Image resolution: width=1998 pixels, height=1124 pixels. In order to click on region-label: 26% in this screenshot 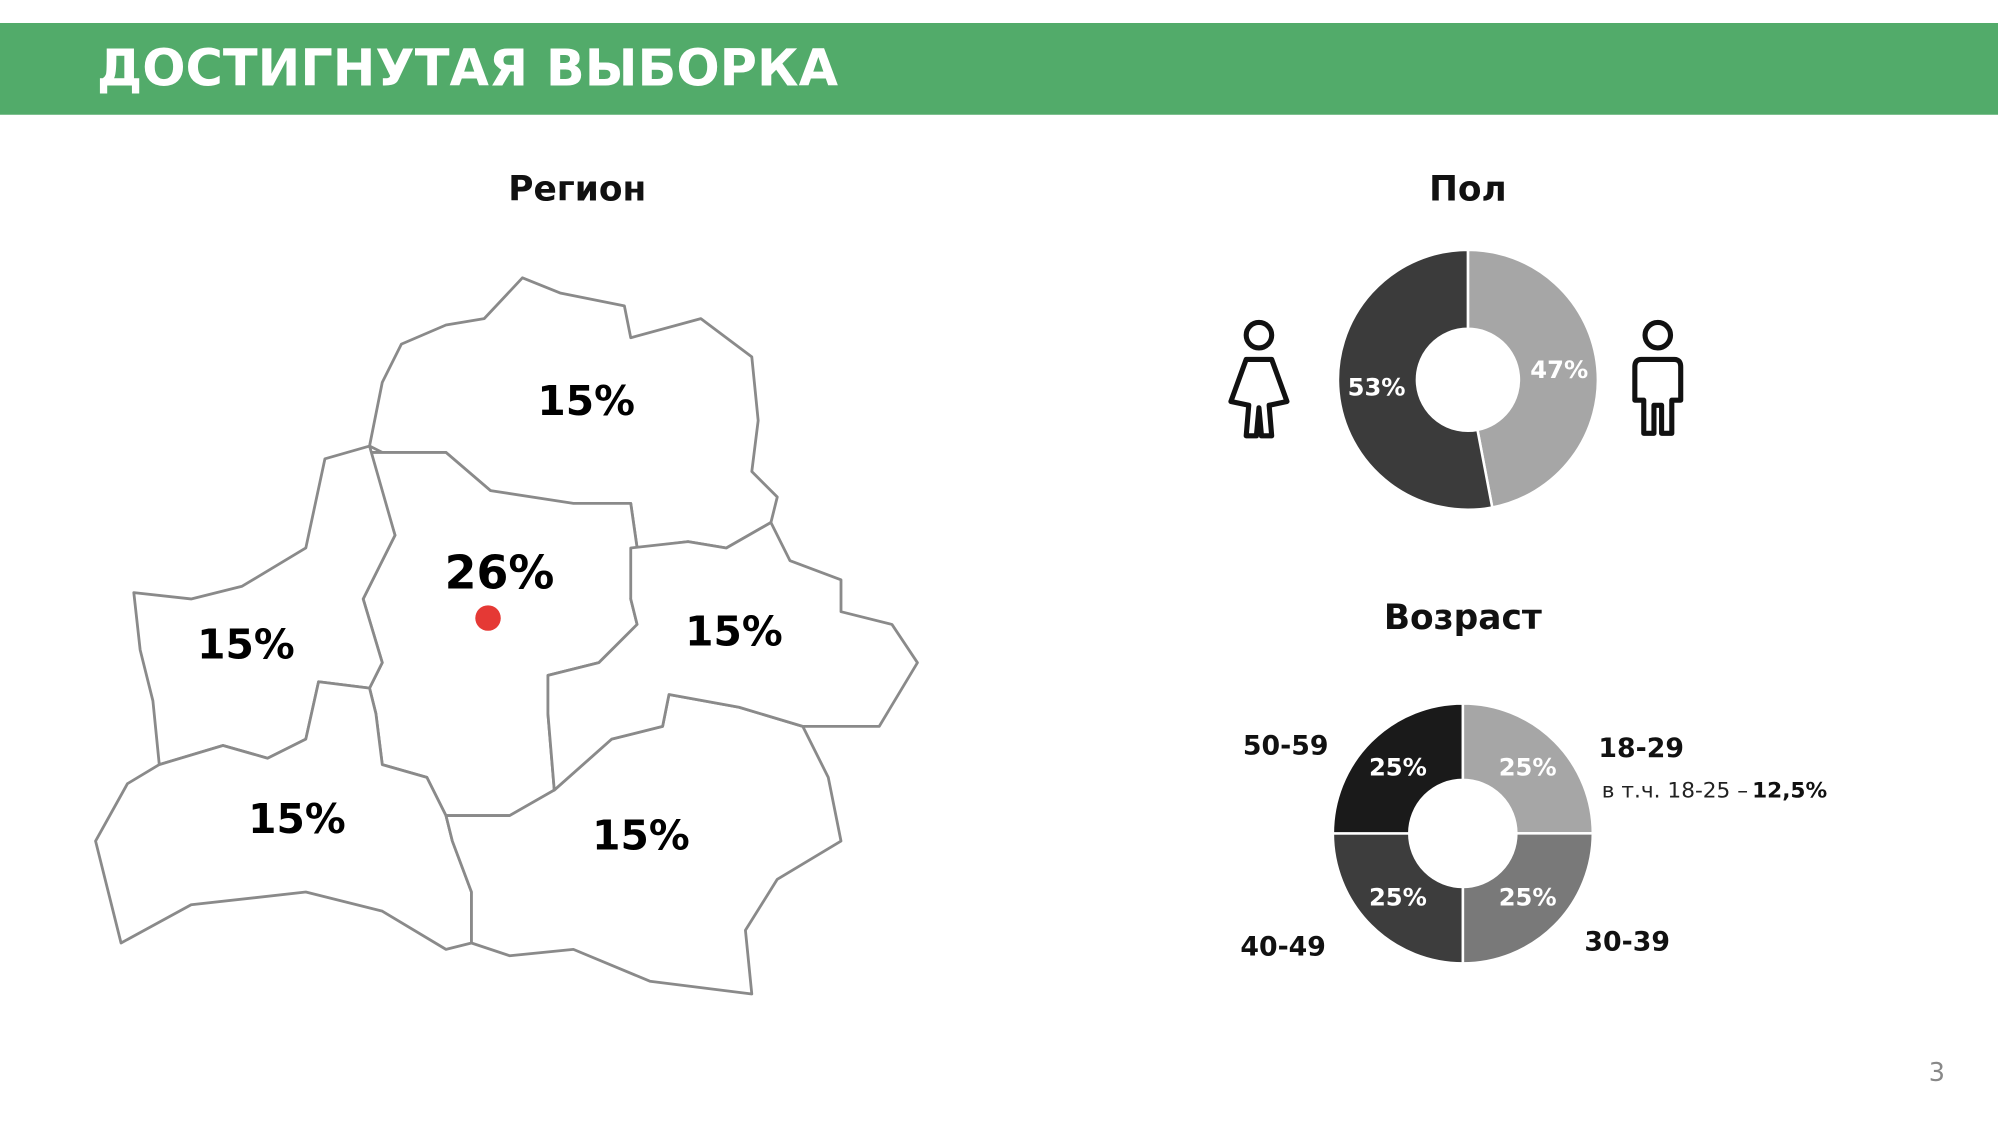, I will do `click(500, 573)`.